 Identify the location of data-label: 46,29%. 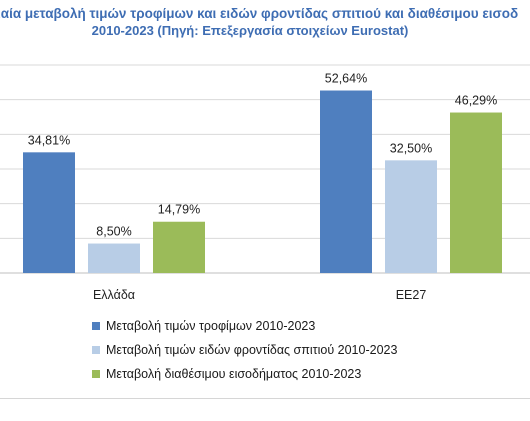
(476, 101).